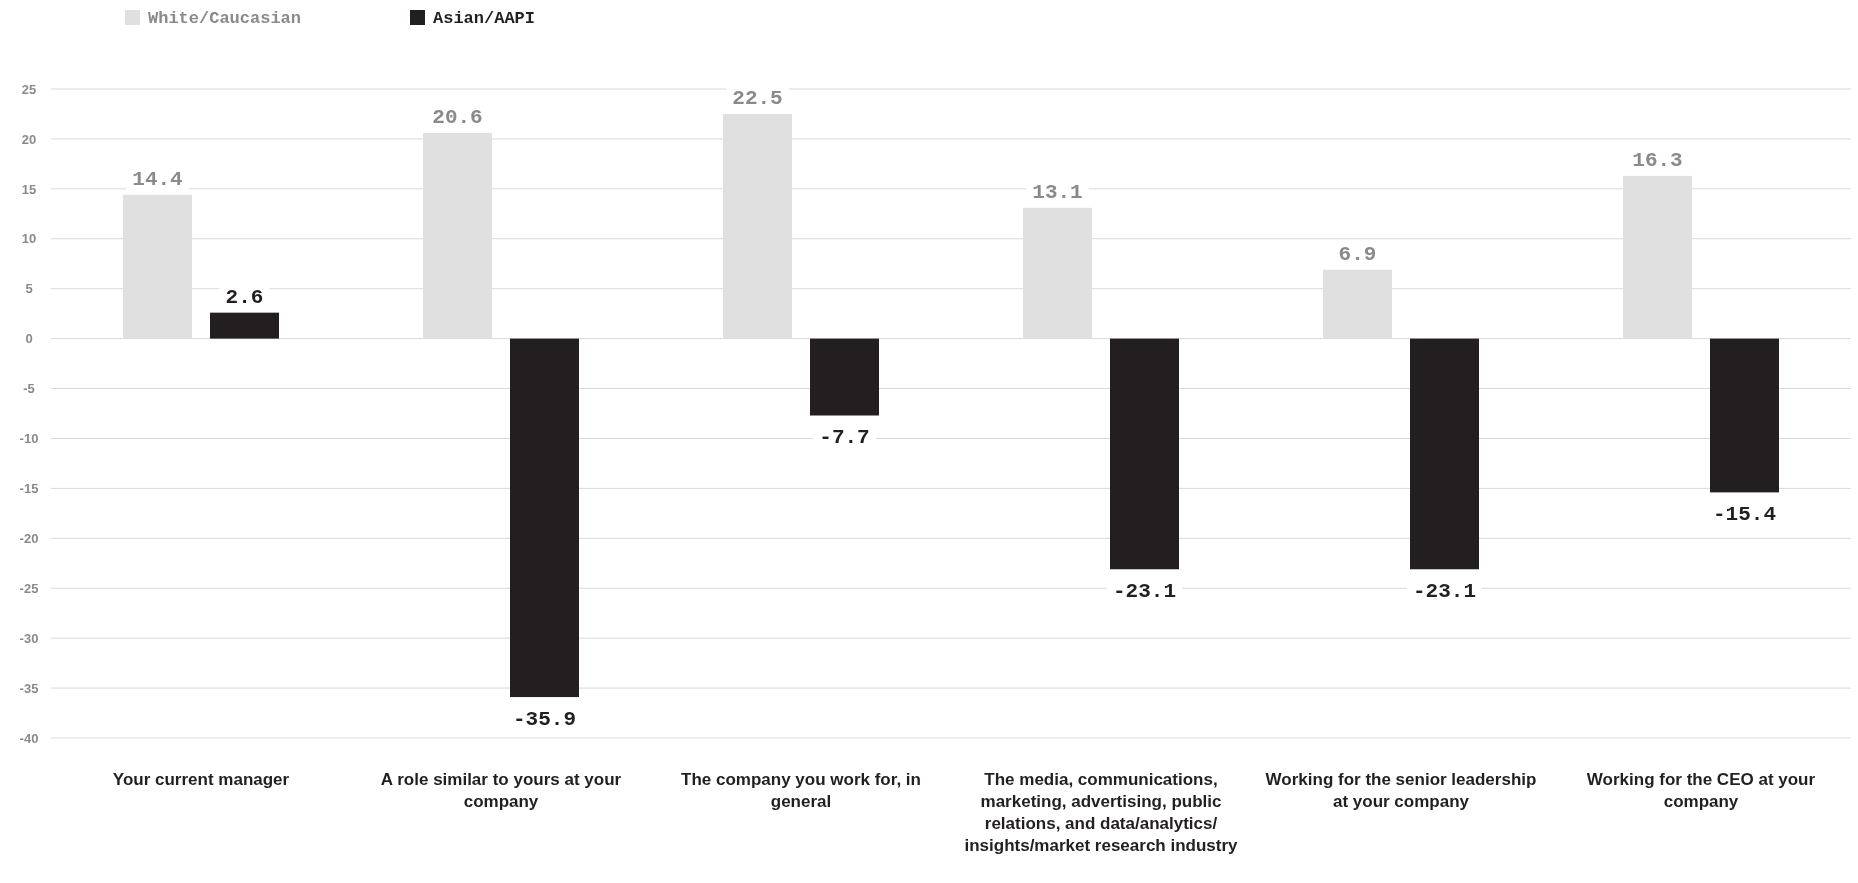 This screenshot has width=1858, height=883. I want to click on y-tick-label: -35, so click(29, 688).